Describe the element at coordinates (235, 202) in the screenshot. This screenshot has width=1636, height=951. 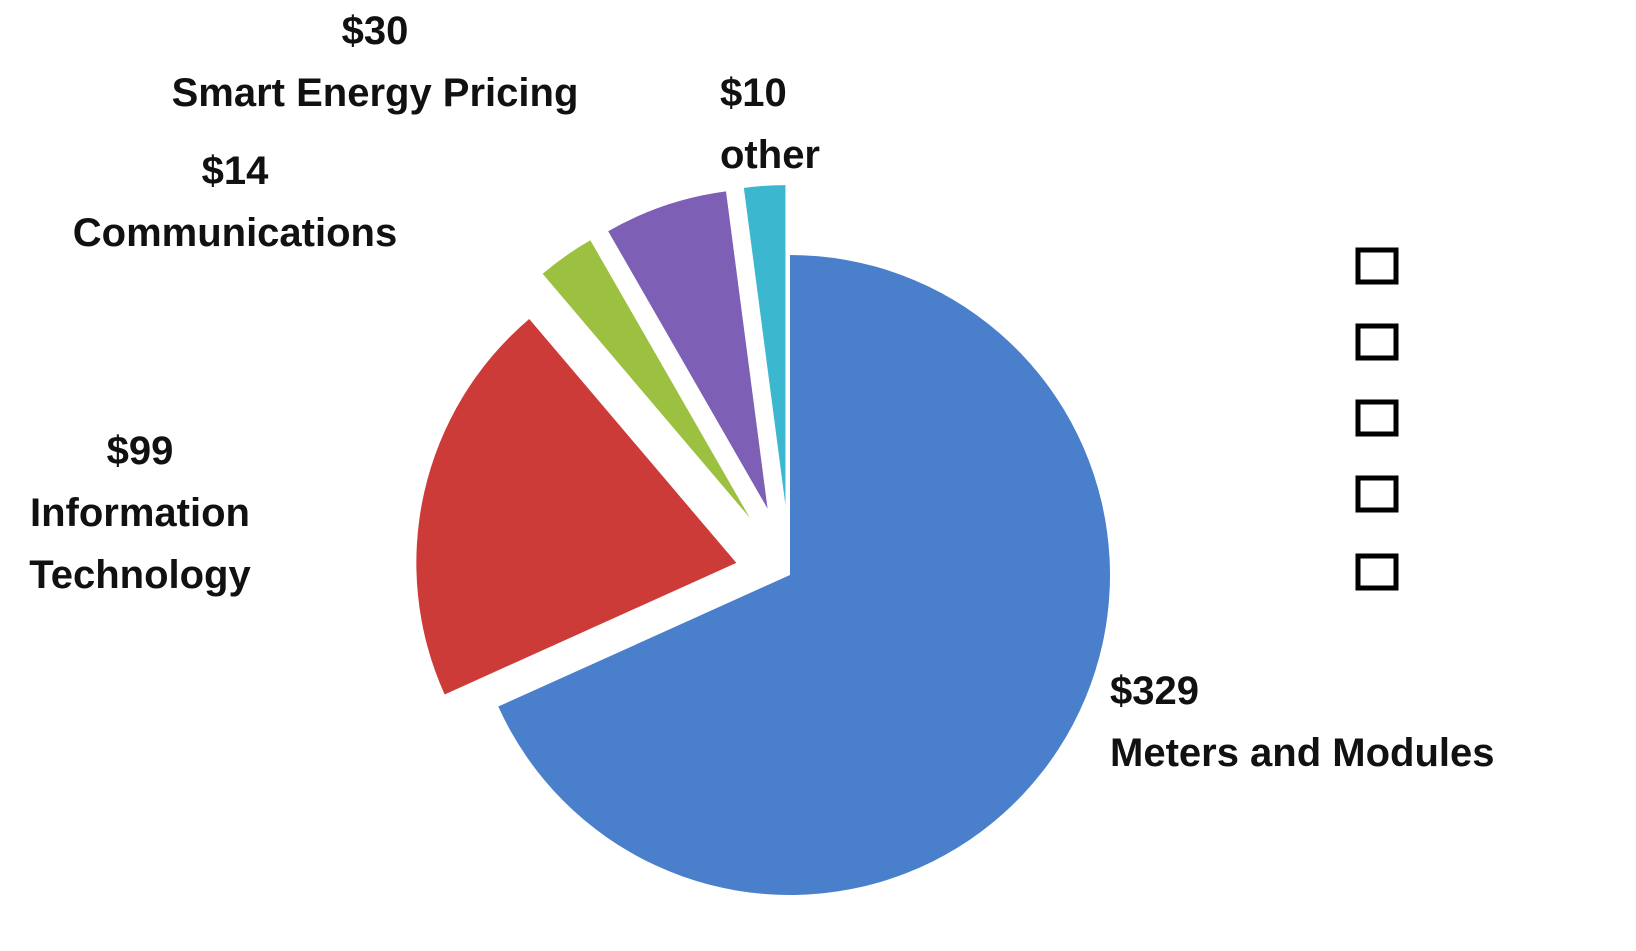
I see `slice-label: $14 Communications` at that location.